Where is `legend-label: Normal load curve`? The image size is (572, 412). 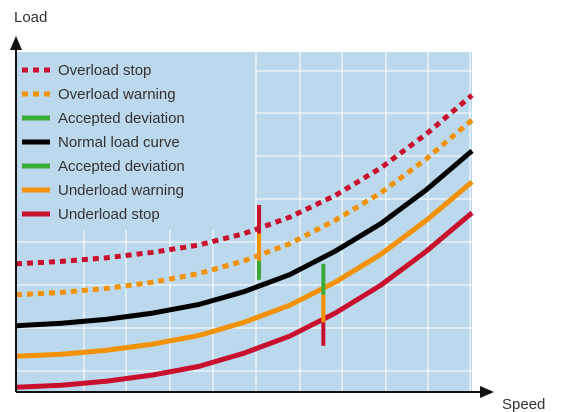 legend-label: Normal load curve is located at coordinates (119, 142).